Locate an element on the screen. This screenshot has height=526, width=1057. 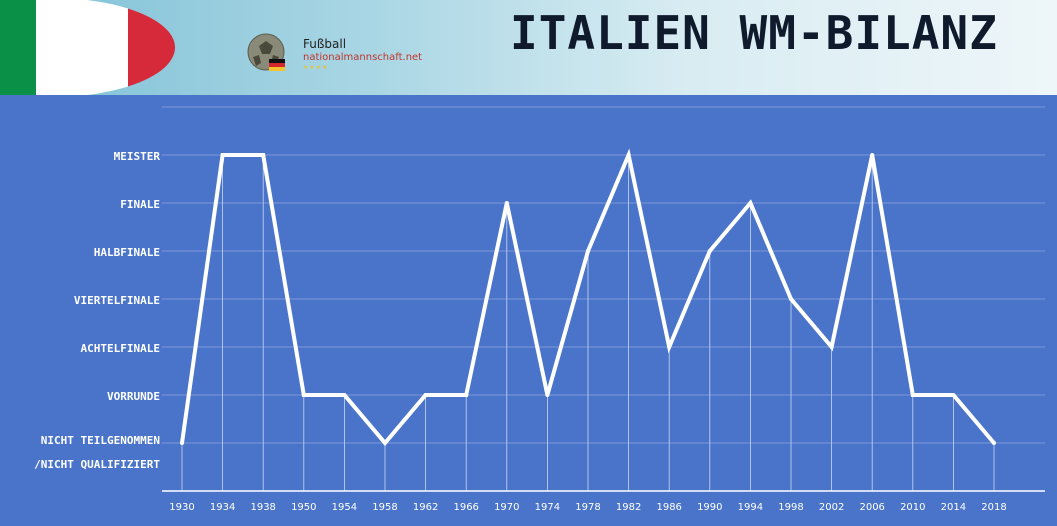
y-label-nicht-teilgenommen: NICHT TEILGENOMMEN is located at coordinates (100, 440).